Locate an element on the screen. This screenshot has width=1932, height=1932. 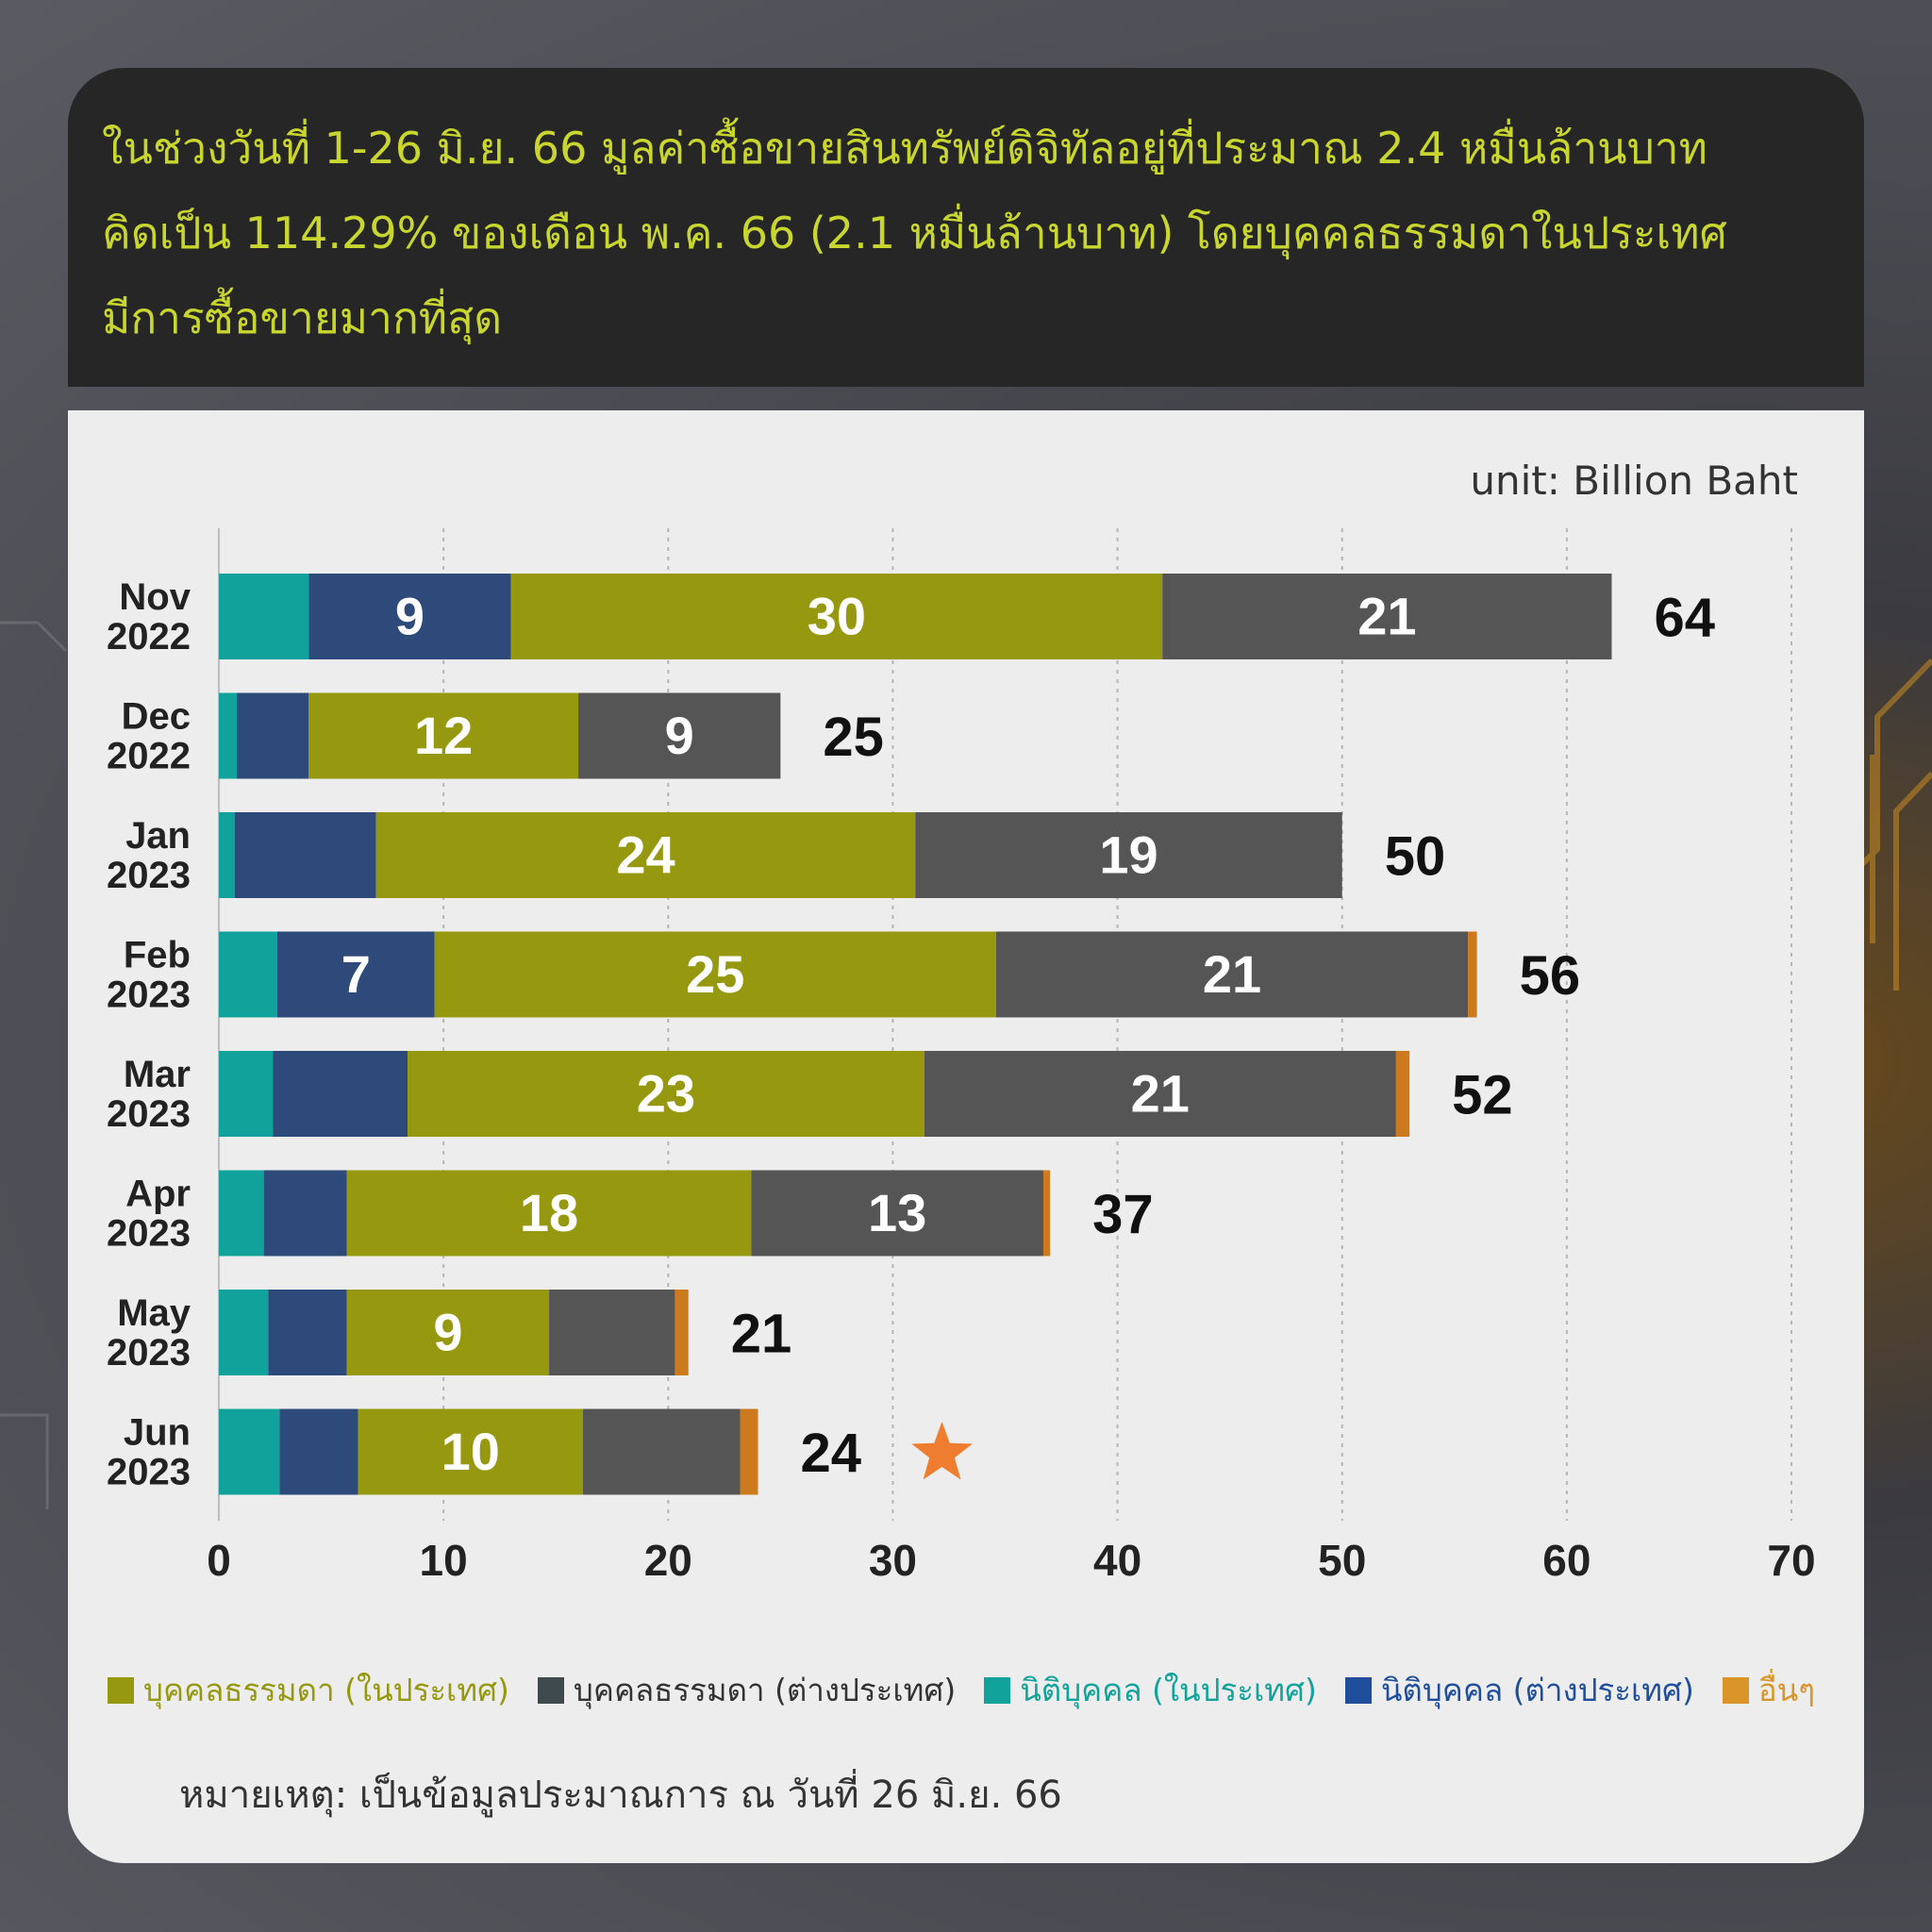
bar-total-label: 50 is located at coordinates (1415, 857).